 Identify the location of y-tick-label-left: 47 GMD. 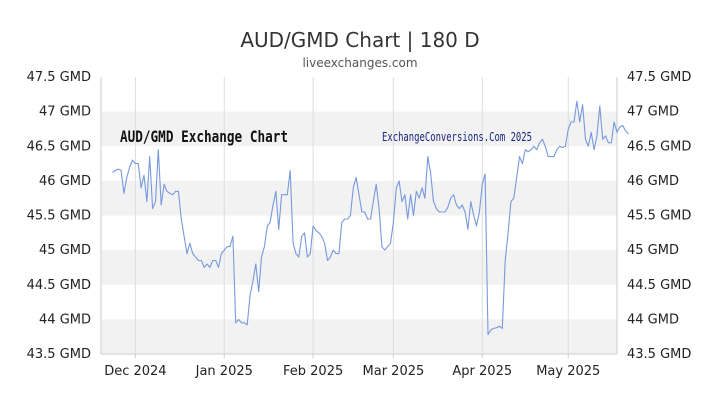
(65, 112).